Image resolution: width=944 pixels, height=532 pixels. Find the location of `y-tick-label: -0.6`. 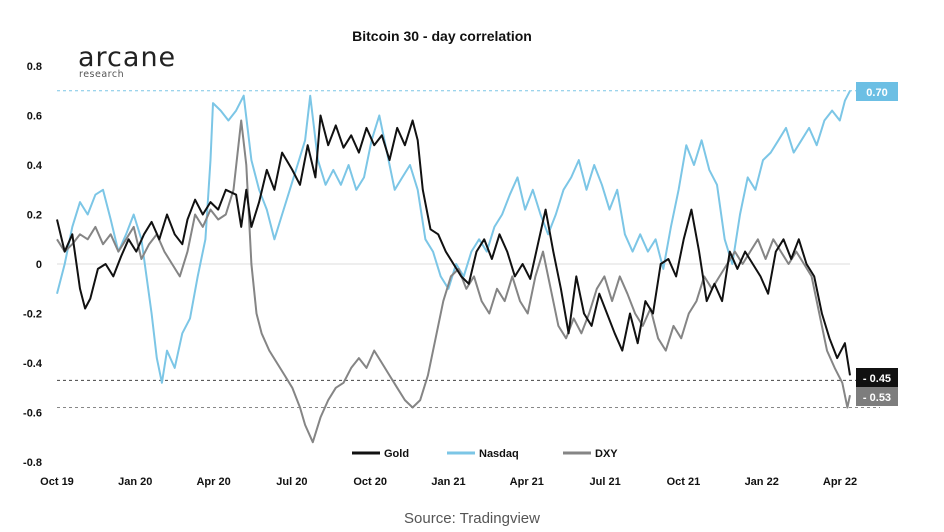

y-tick-label: -0.6 is located at coordinates (32, 414).